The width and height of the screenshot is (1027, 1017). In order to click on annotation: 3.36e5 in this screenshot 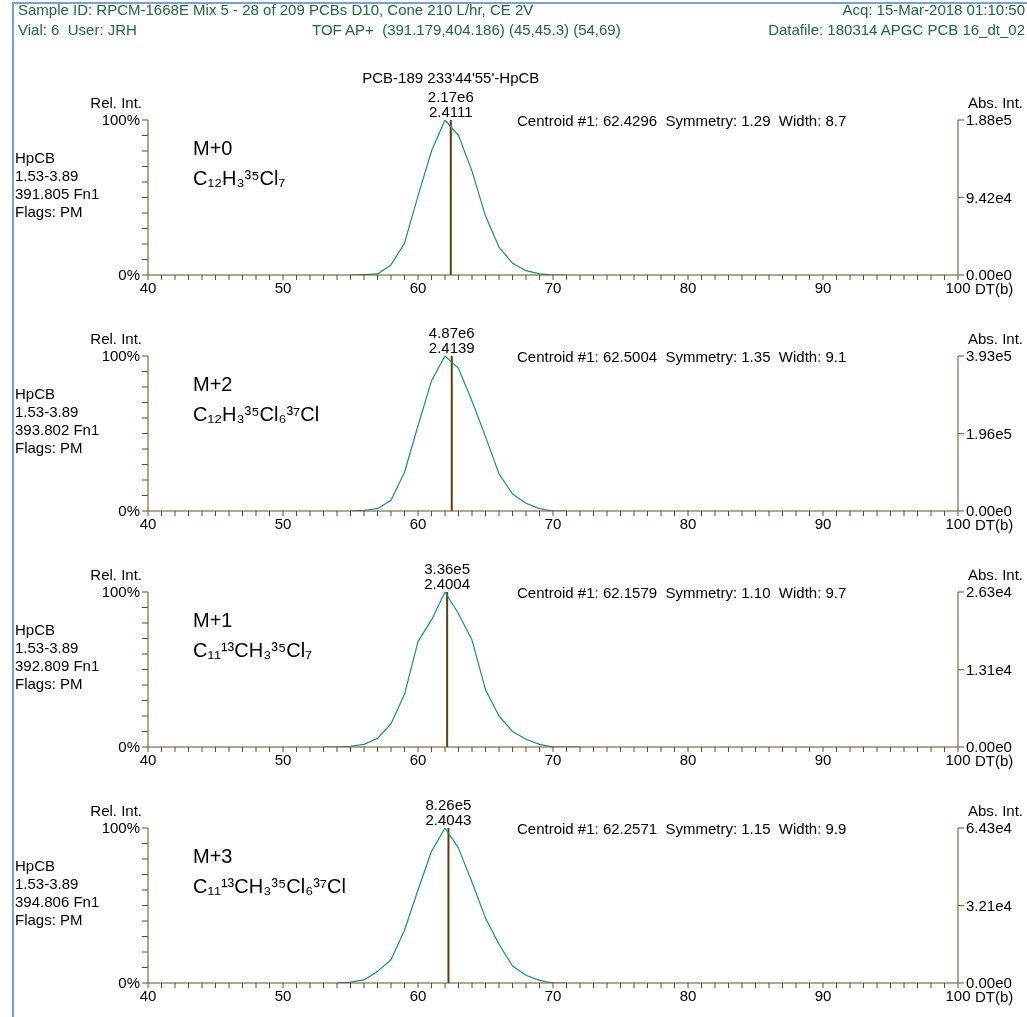, I will do `click(447, 568)`.